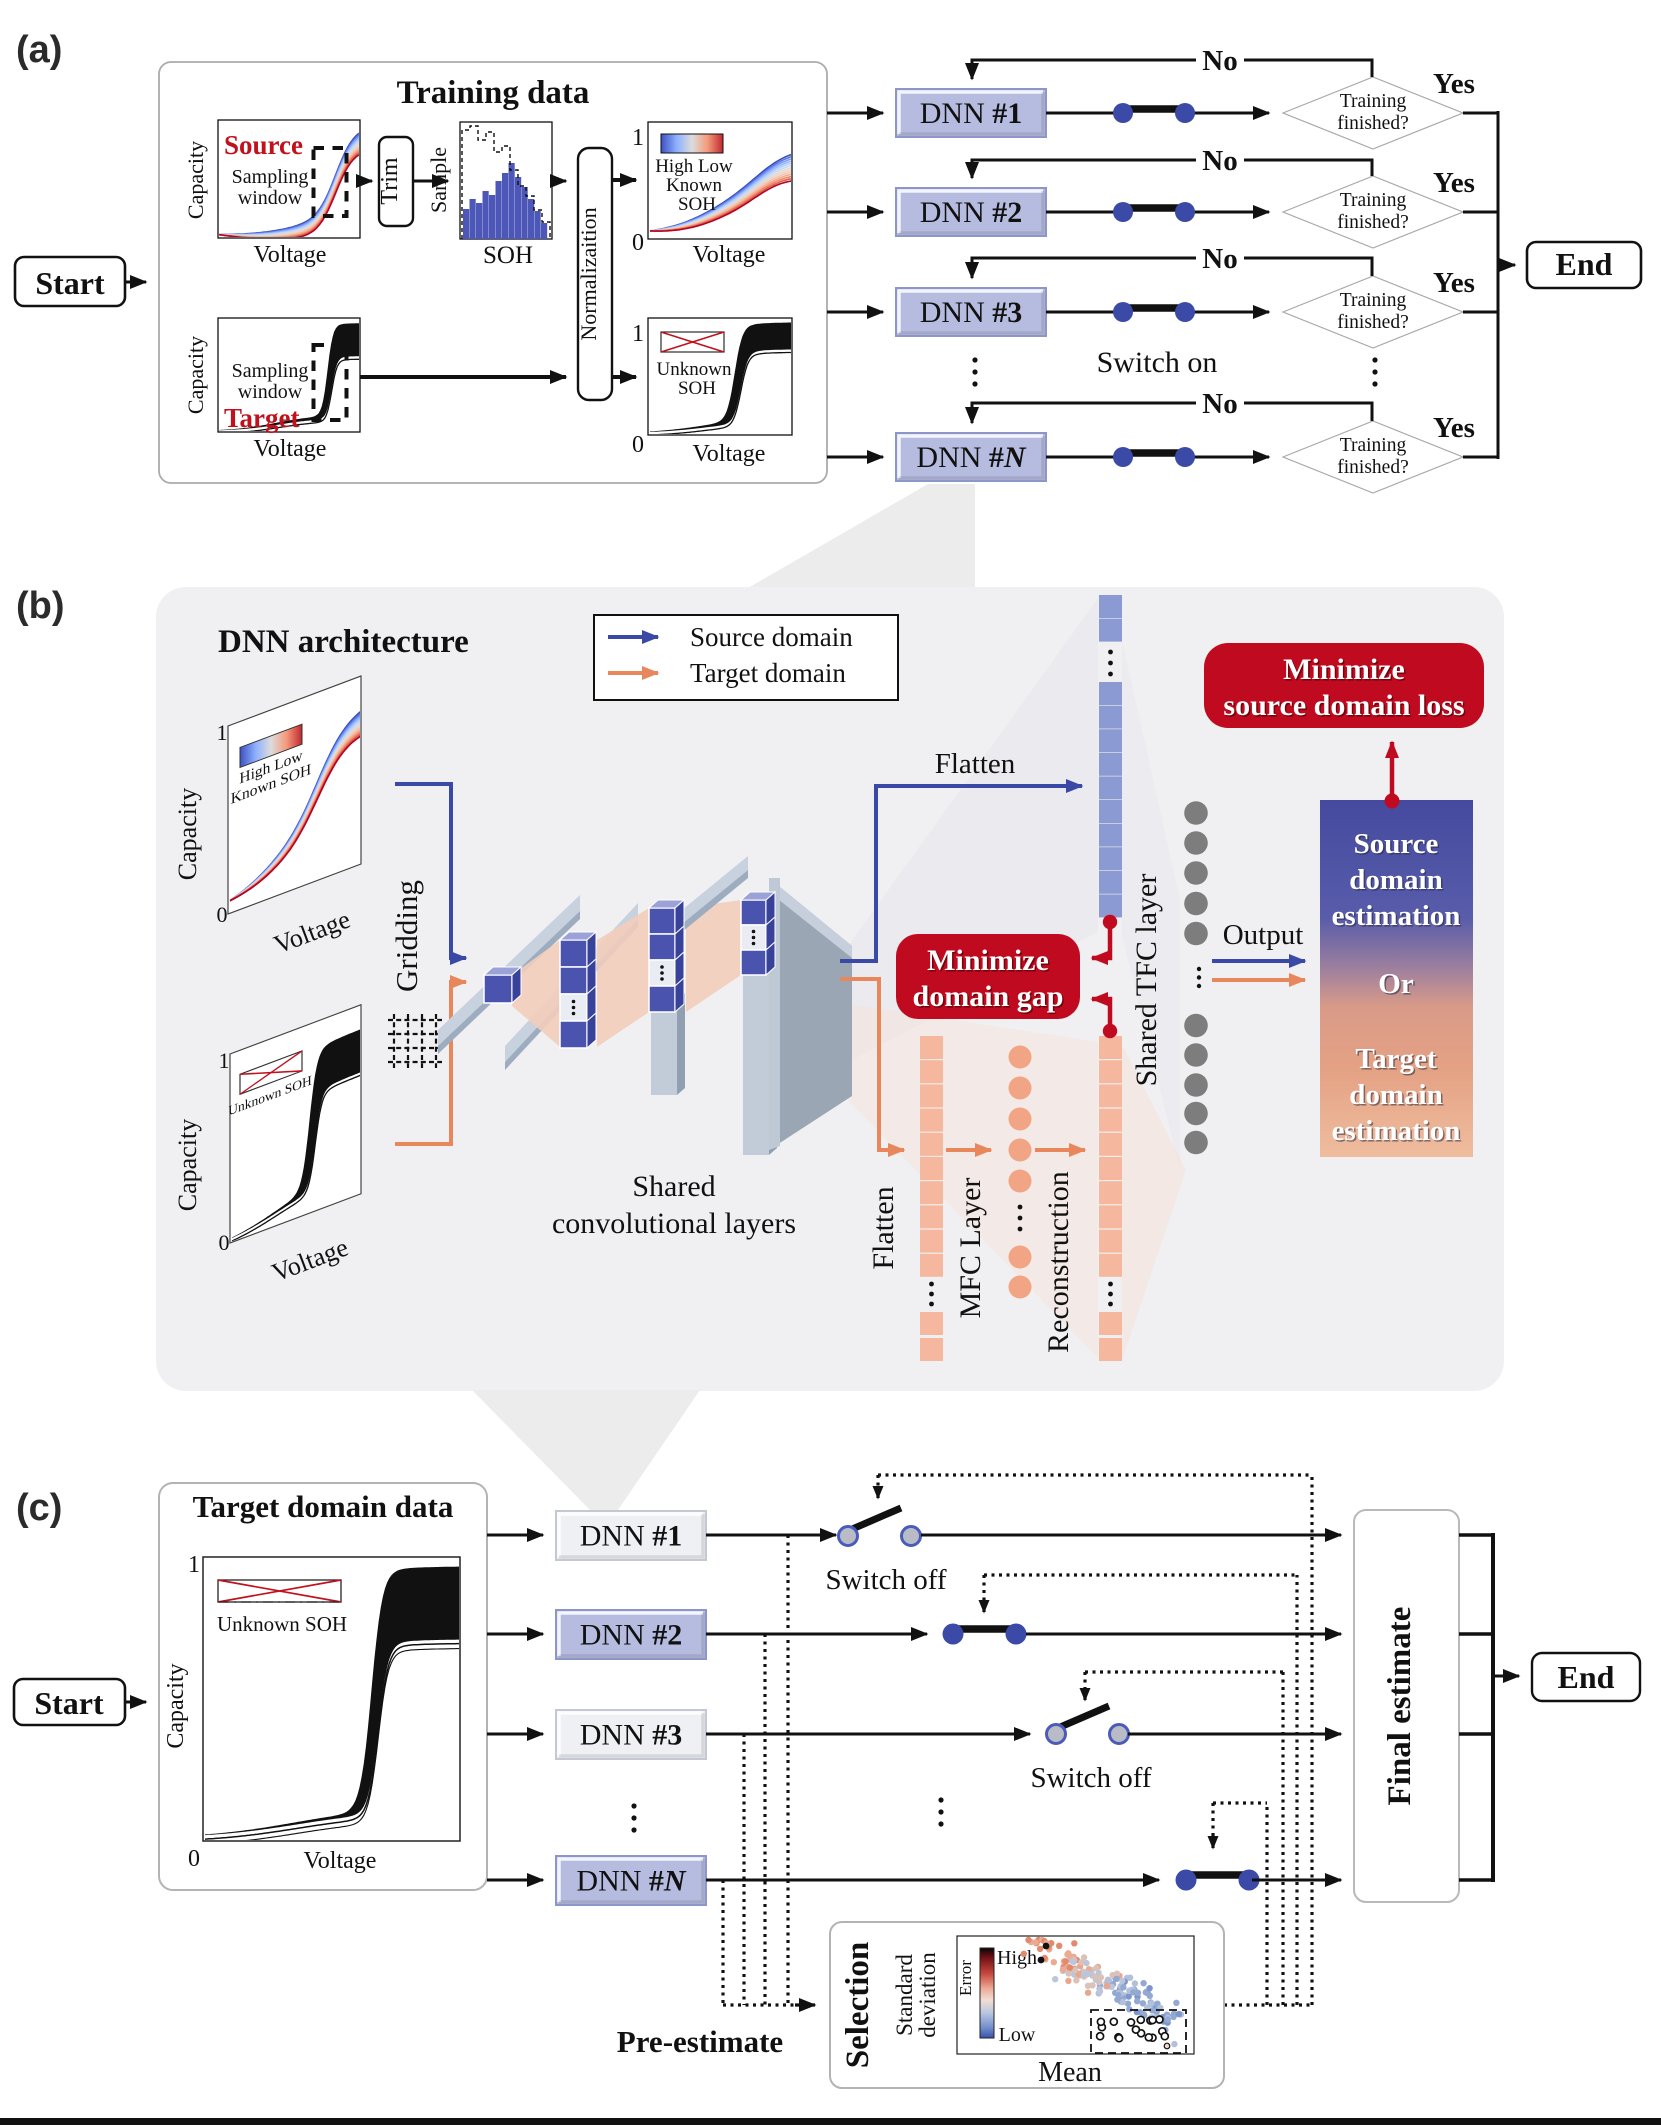 The width and height of the screenshot is (1661, 2127). What do you see at coordinates (39, 50) in the screenshot?
I see `svg-text: (a)` at bounding box center [39, 50].